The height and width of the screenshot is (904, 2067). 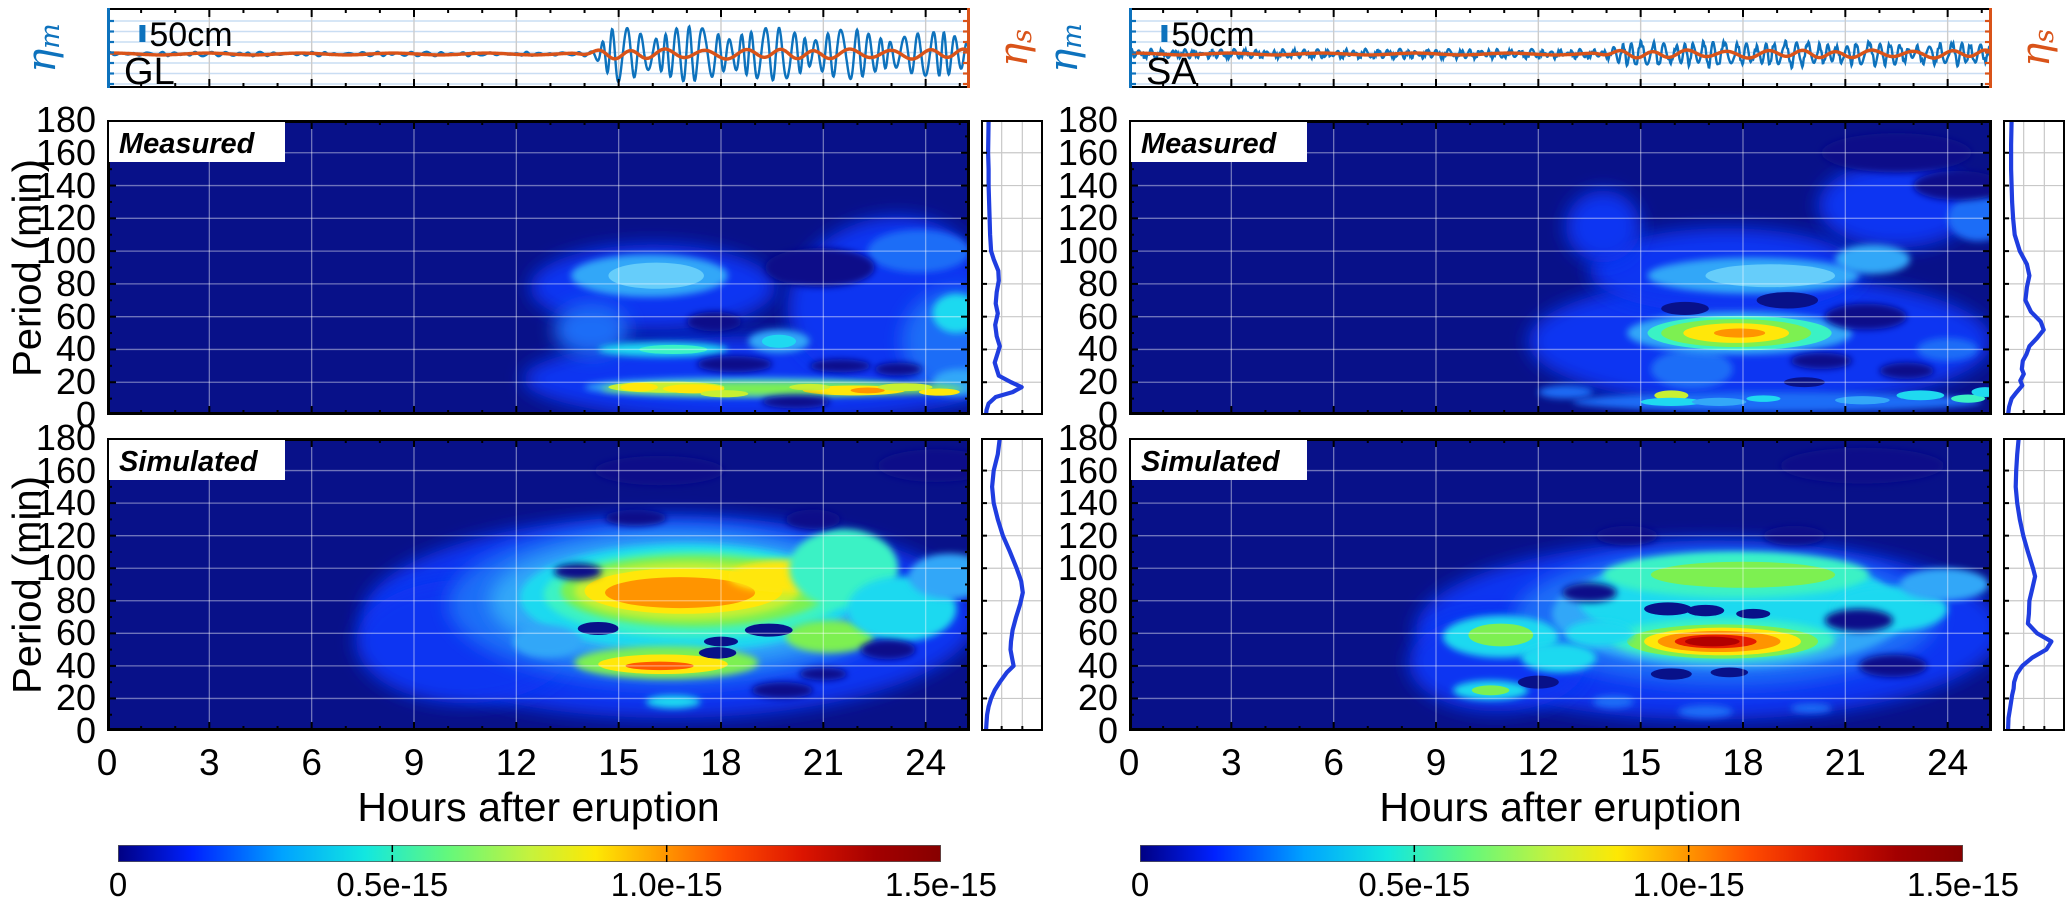 I want to click on spectrogram-measured-sa: Measured, so click(x=1560, y=267).